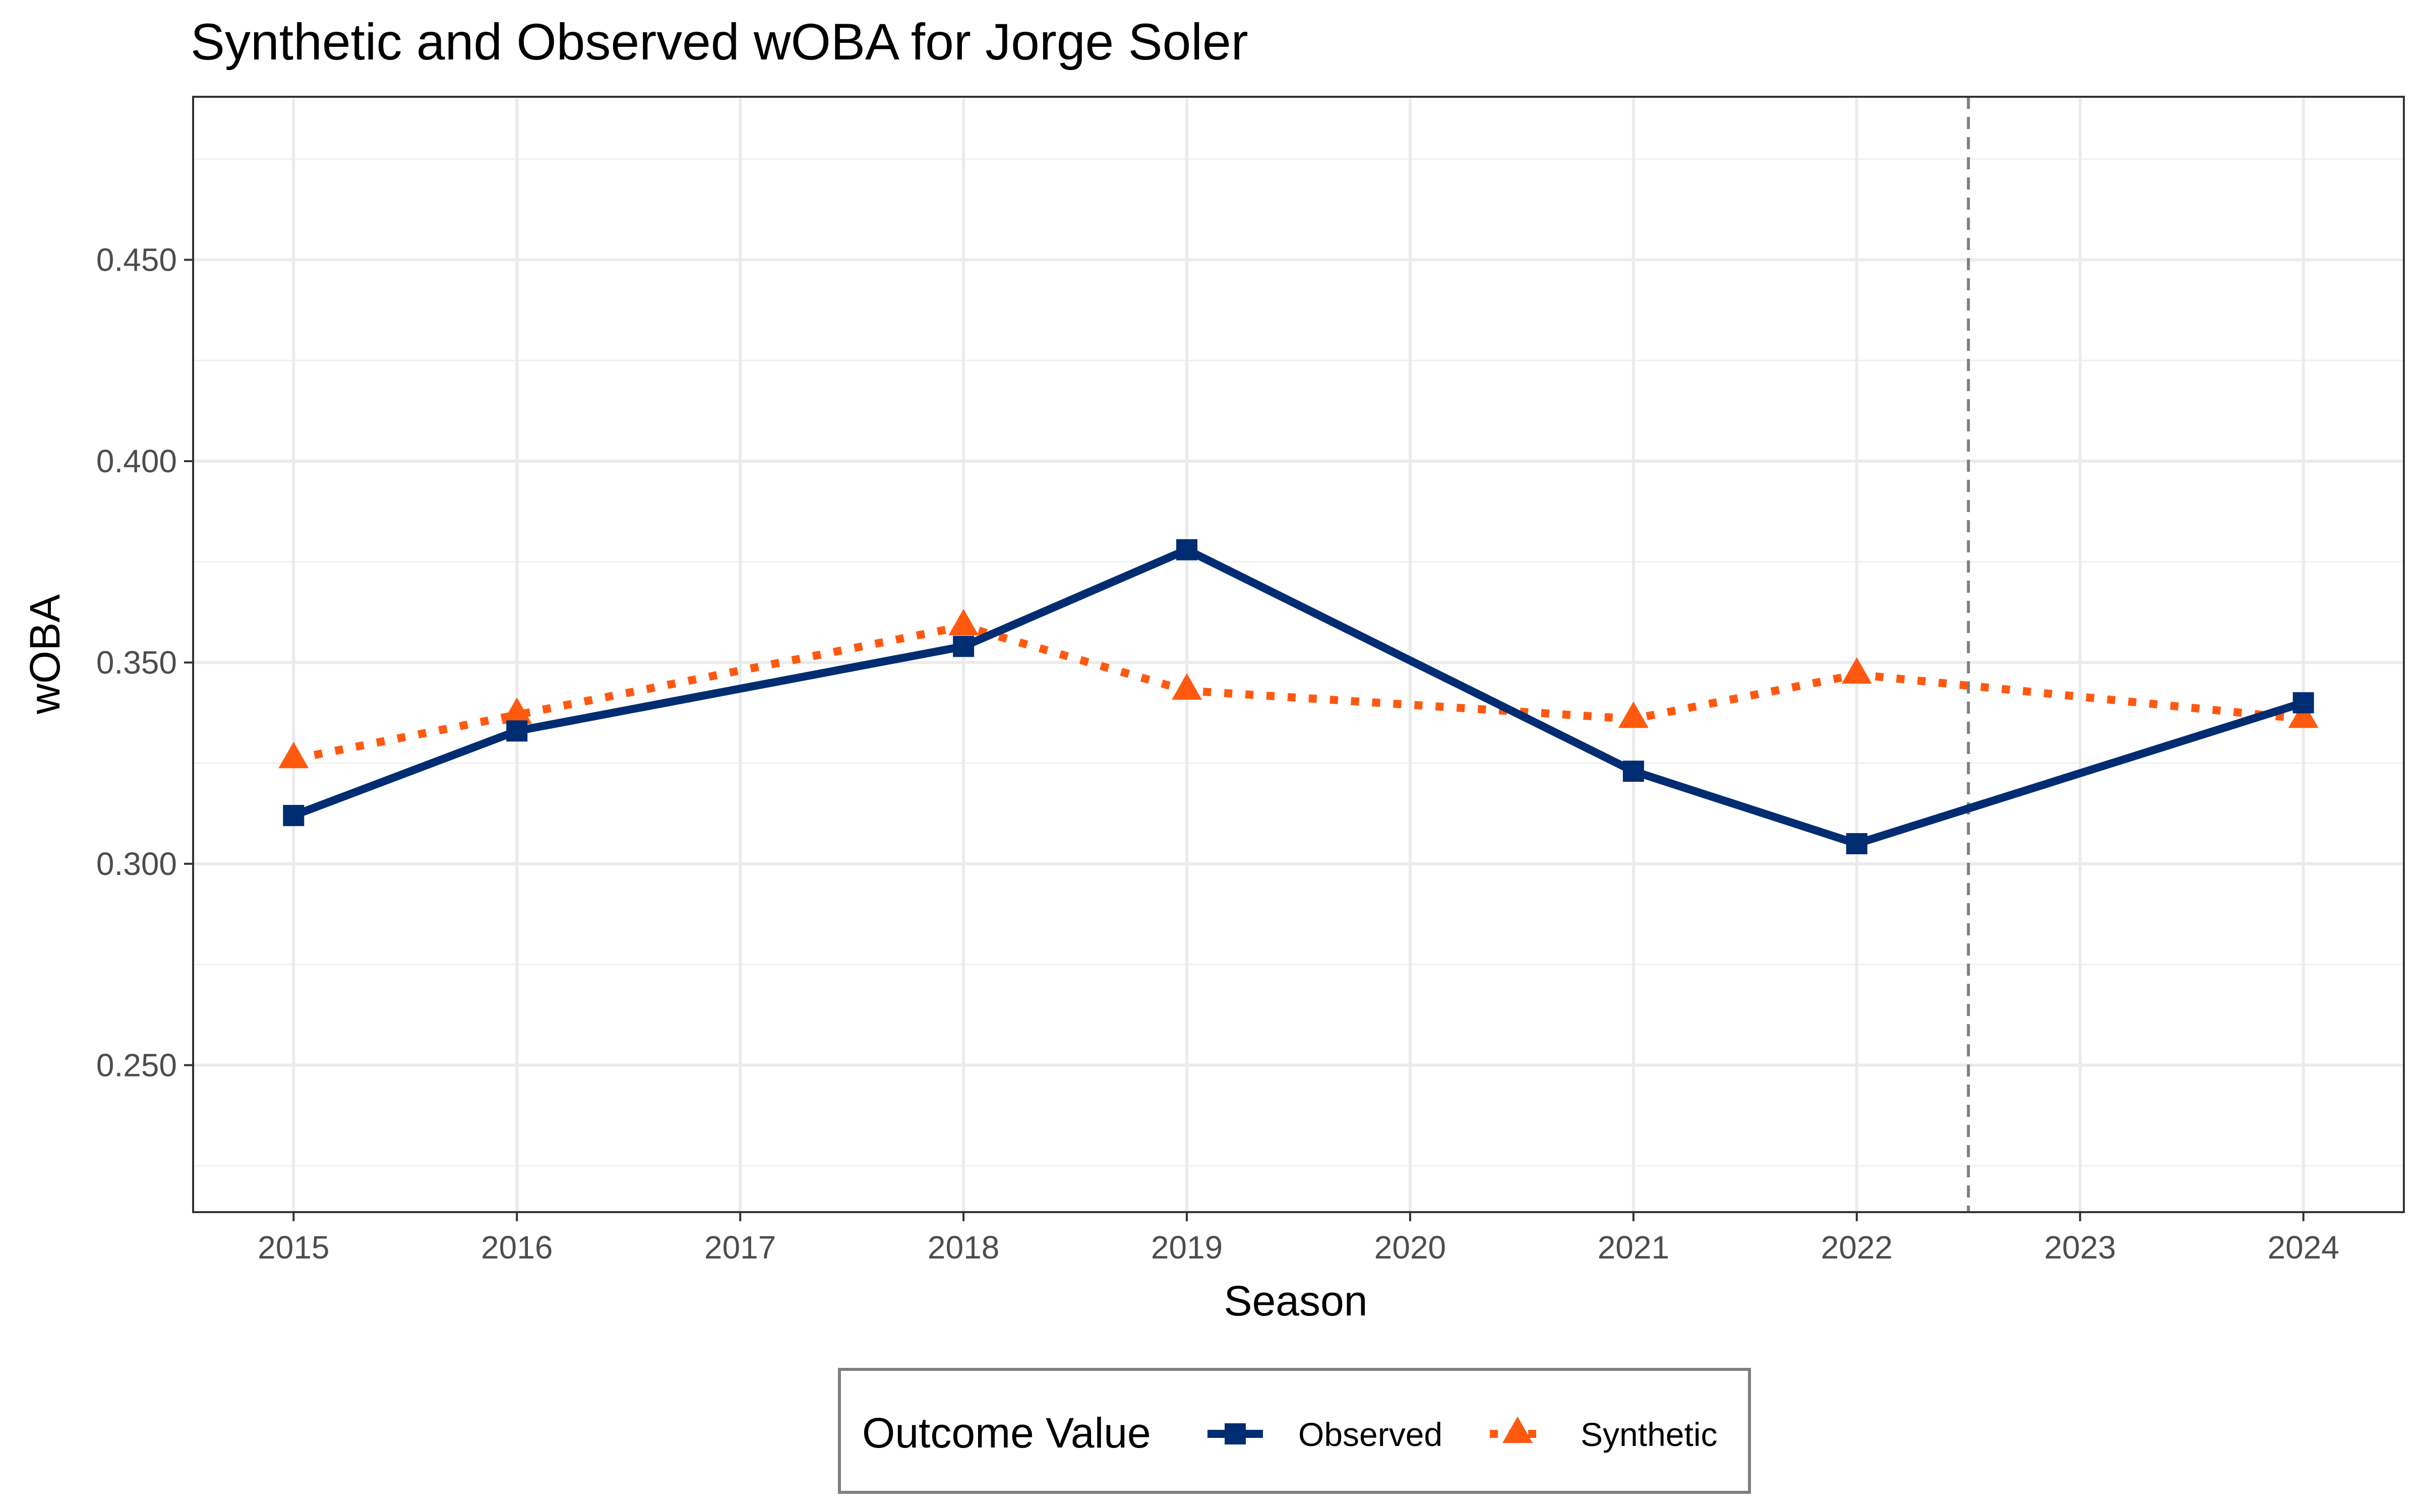  What do you see at coordinates (1235, 1433) in the screenshot?
I see `legend-key-marker-observed` at bounding box center [1235, 1433].